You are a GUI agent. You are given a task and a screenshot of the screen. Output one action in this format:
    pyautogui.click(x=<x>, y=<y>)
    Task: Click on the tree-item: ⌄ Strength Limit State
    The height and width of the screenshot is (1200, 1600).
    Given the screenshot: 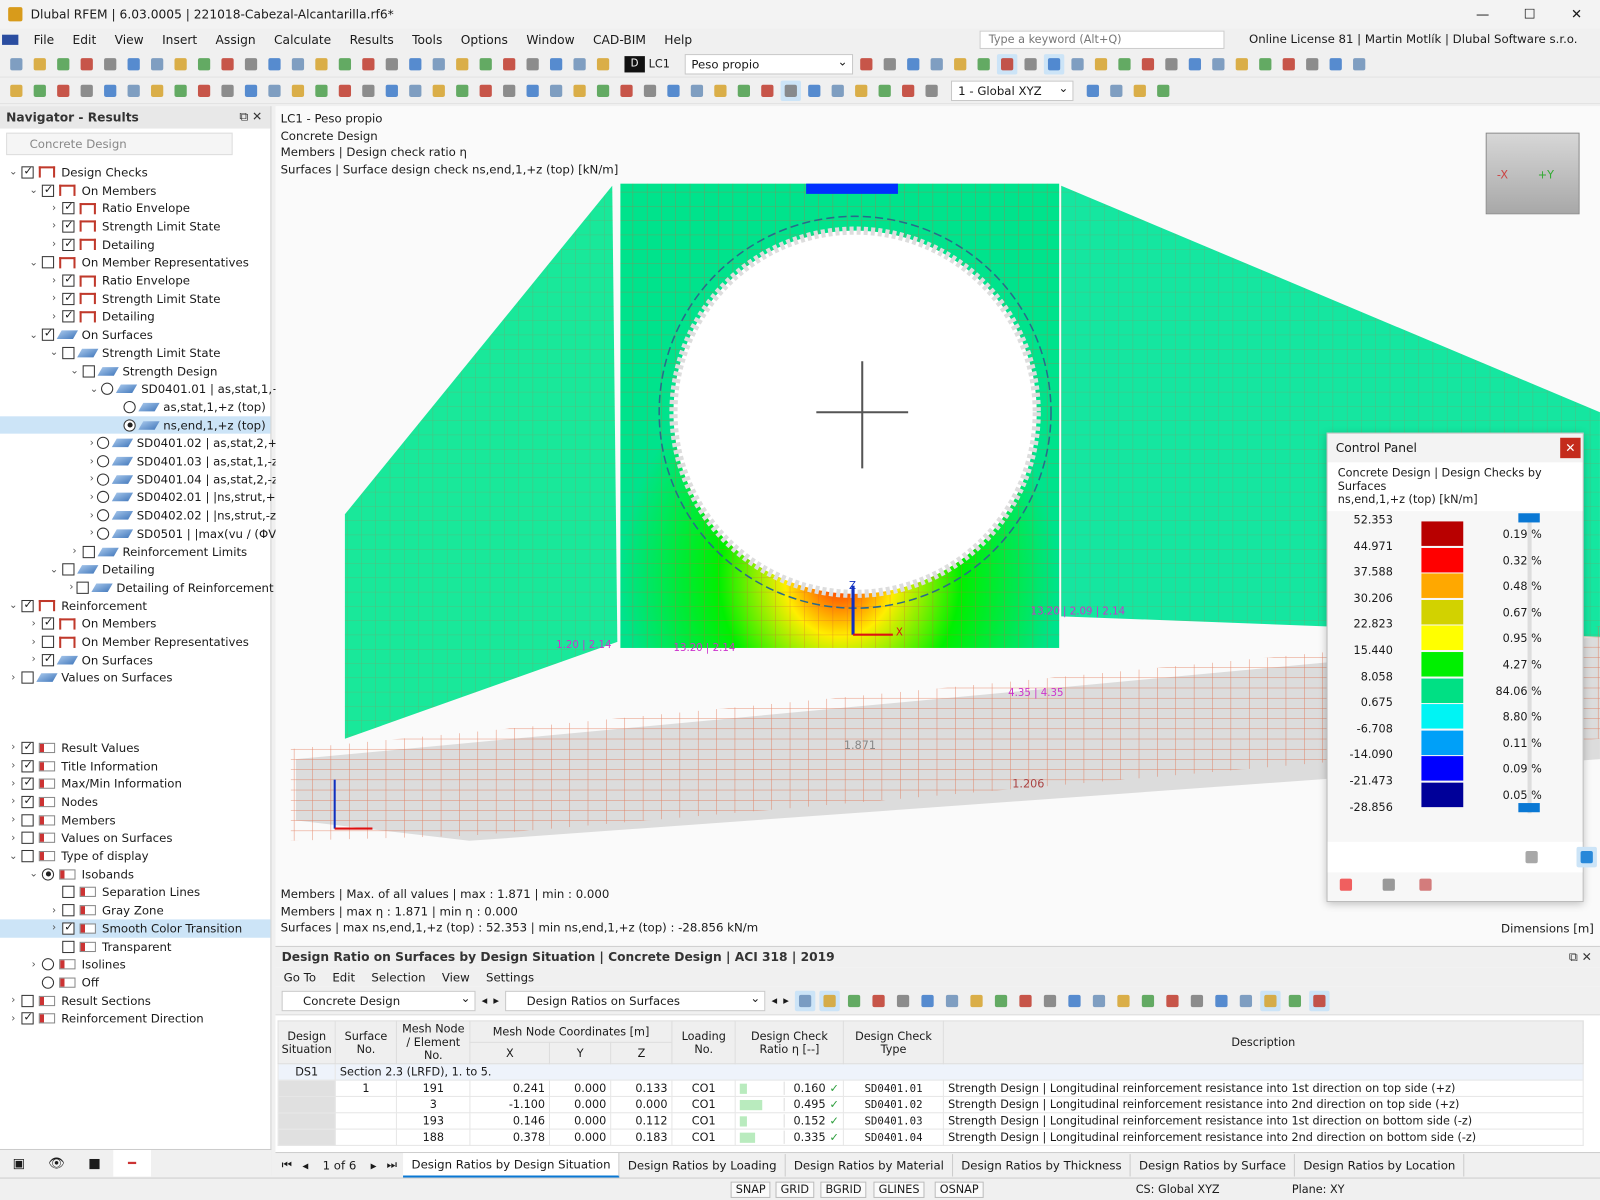 What is the action you would take?
    pyautogui.click(x=135, y=353)
    